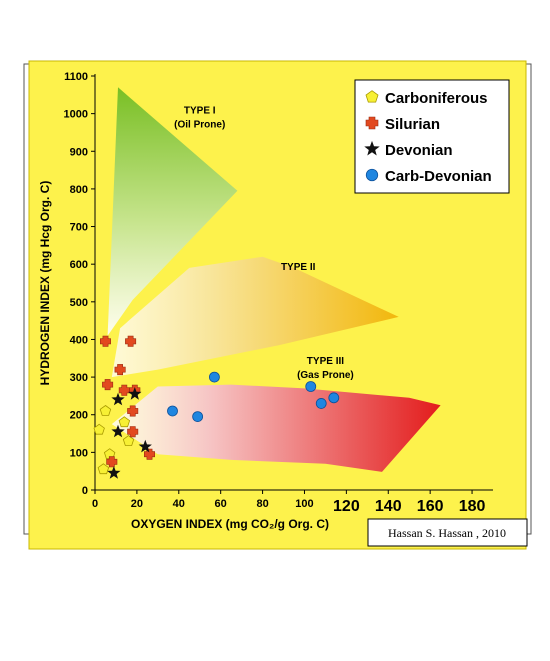 Image resolution: width=550 pixels, height=661 pixels. I want to click on legend-carboniferous-marker, so click(372, 96).